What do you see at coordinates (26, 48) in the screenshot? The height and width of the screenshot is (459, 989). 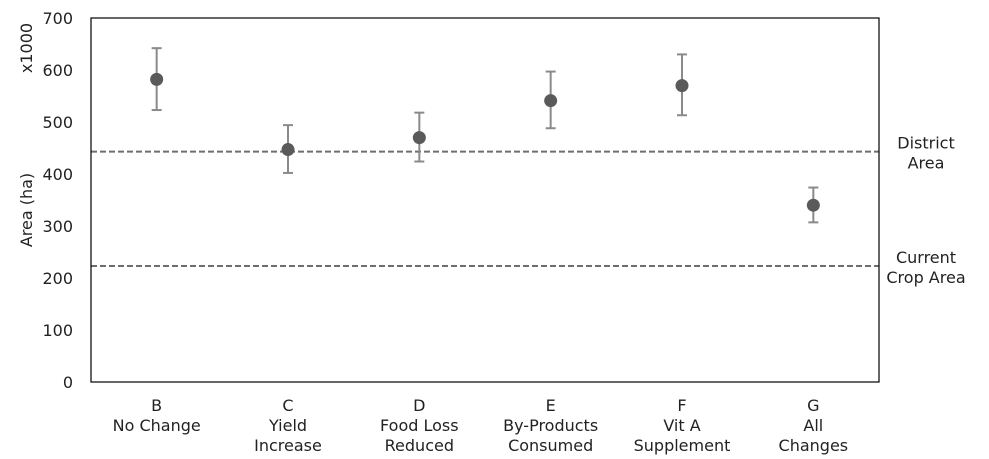 I see `y-axis-unit-label: x1000` at bounding box center [26, 48].